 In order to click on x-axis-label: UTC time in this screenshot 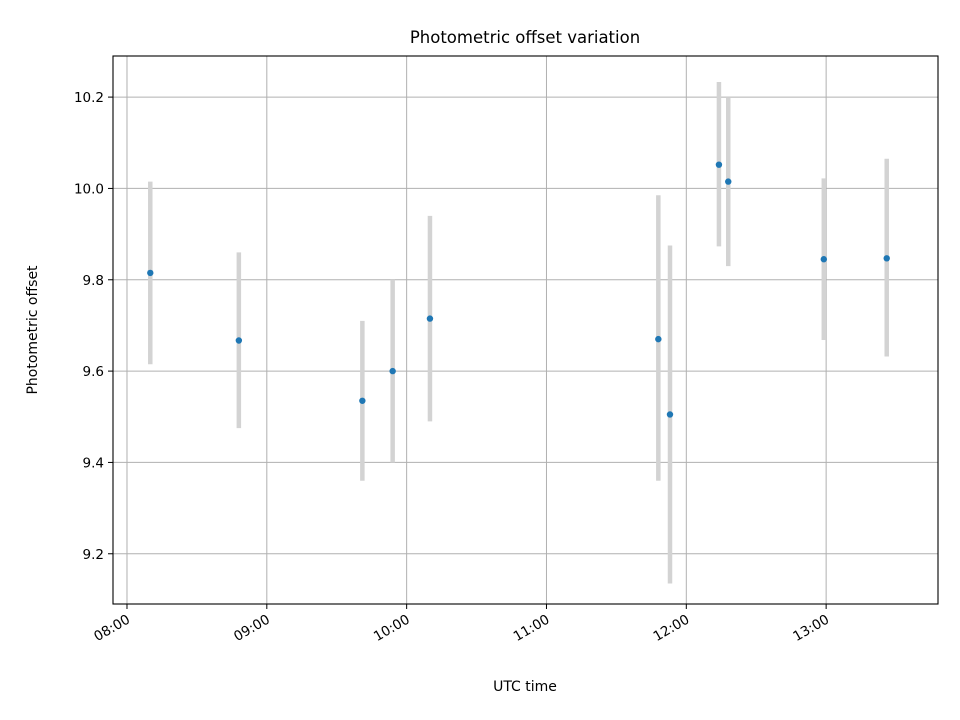, I will do `click(525, 687)`.